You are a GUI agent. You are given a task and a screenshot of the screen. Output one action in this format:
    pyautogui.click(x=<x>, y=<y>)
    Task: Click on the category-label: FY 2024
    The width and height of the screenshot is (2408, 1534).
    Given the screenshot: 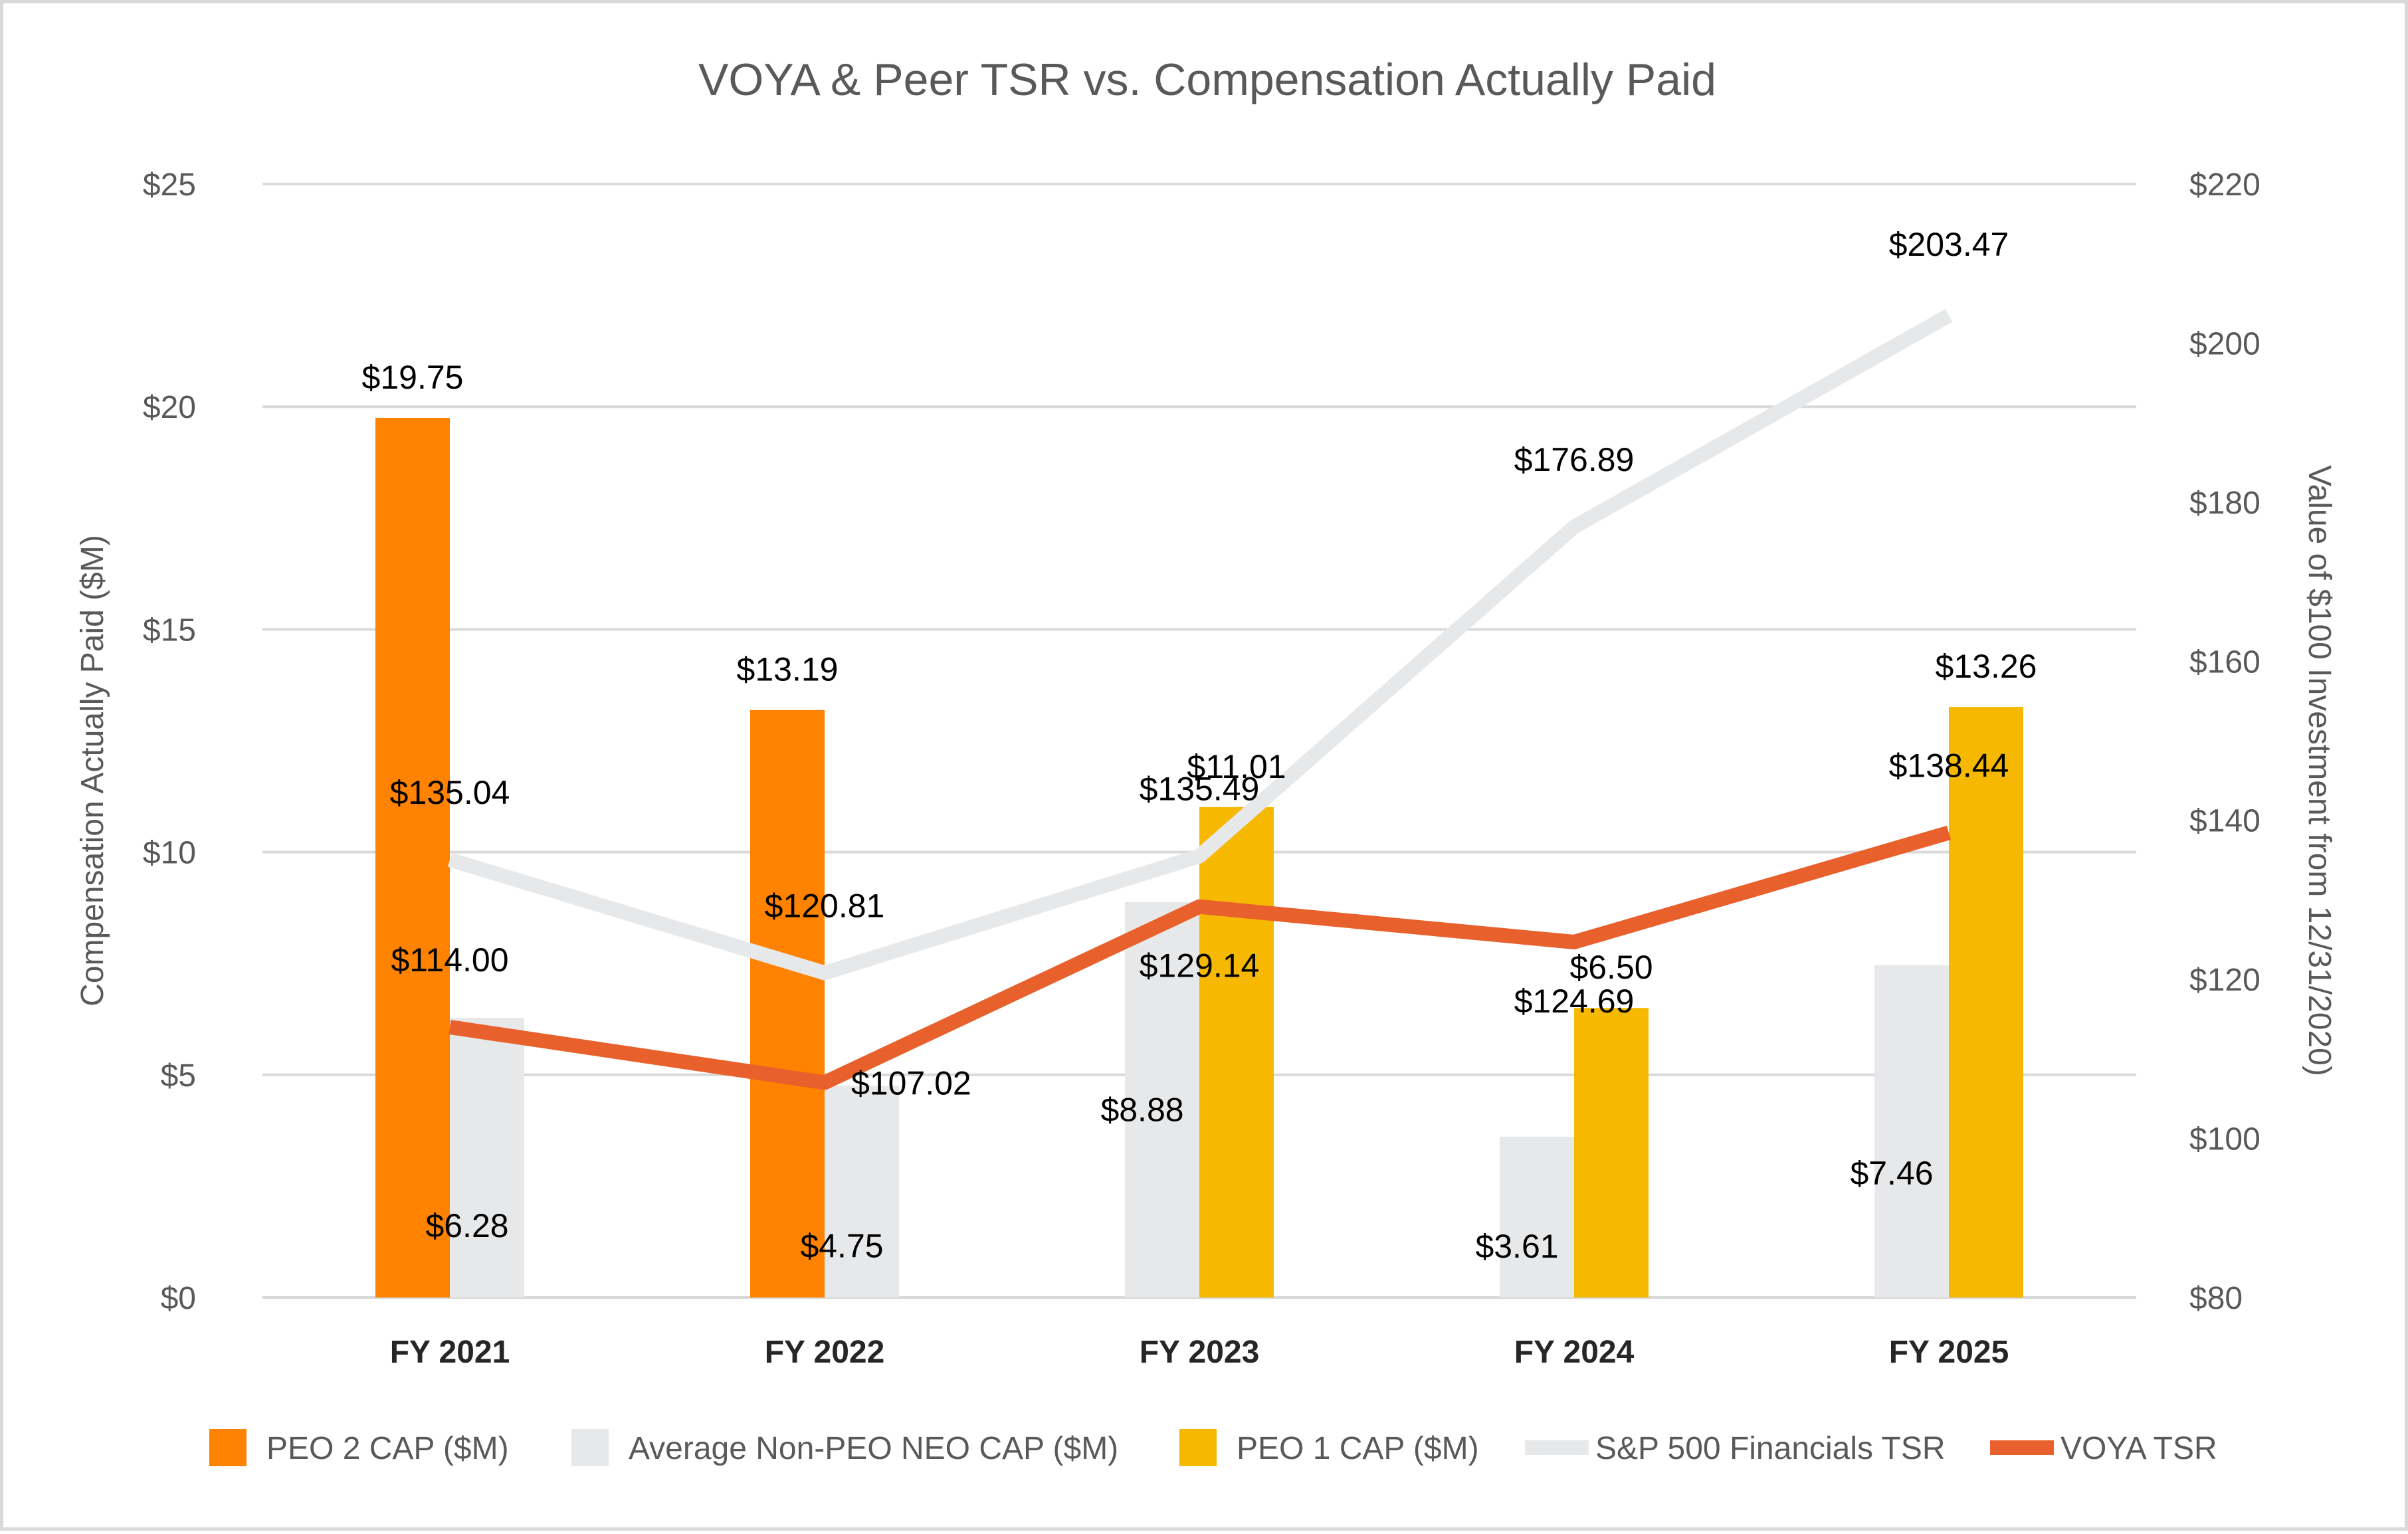 What is the action you would take?
    pyautogui.click(x=1574, y=1353)
    